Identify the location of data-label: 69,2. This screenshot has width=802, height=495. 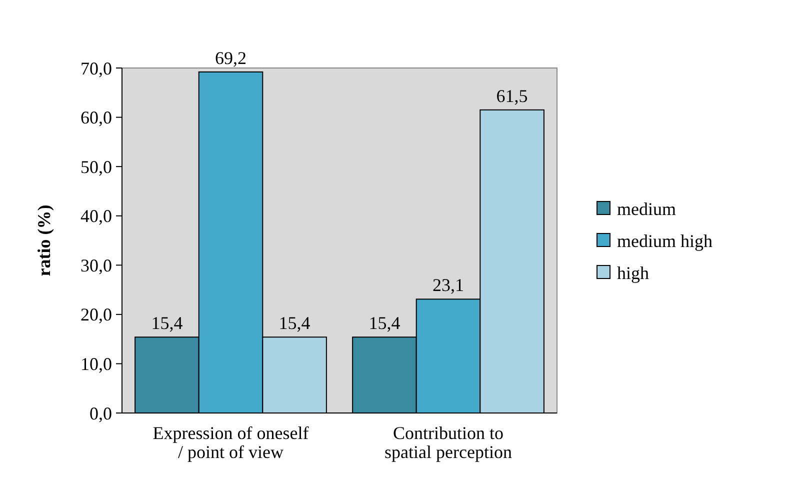
(230, 58).